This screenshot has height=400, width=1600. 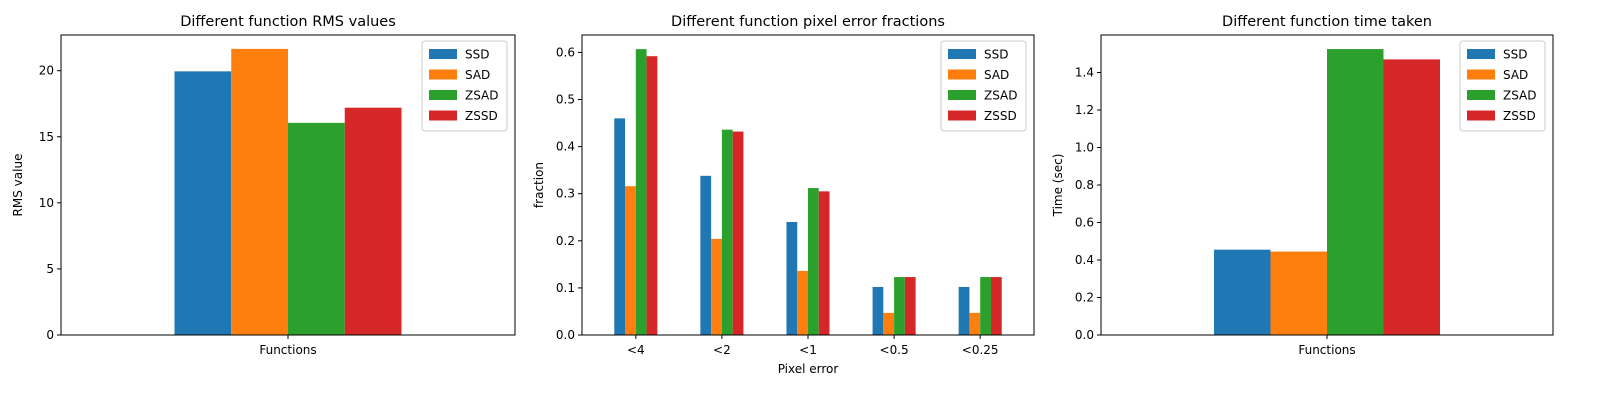 I want to click on y-tick-label: 0.1, so click(x=565, y=288).